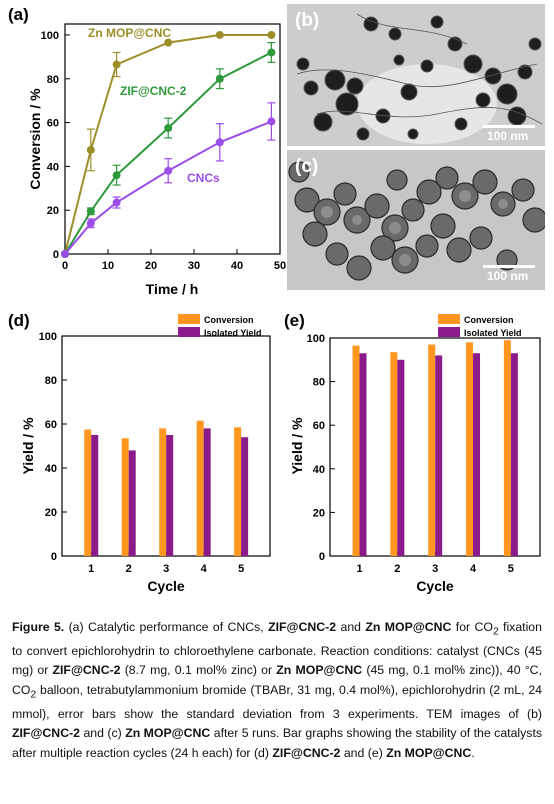 The image size is (554, 804). I want to click on label-zn-mop: Zn MOP@CNC, so click(129, 33).